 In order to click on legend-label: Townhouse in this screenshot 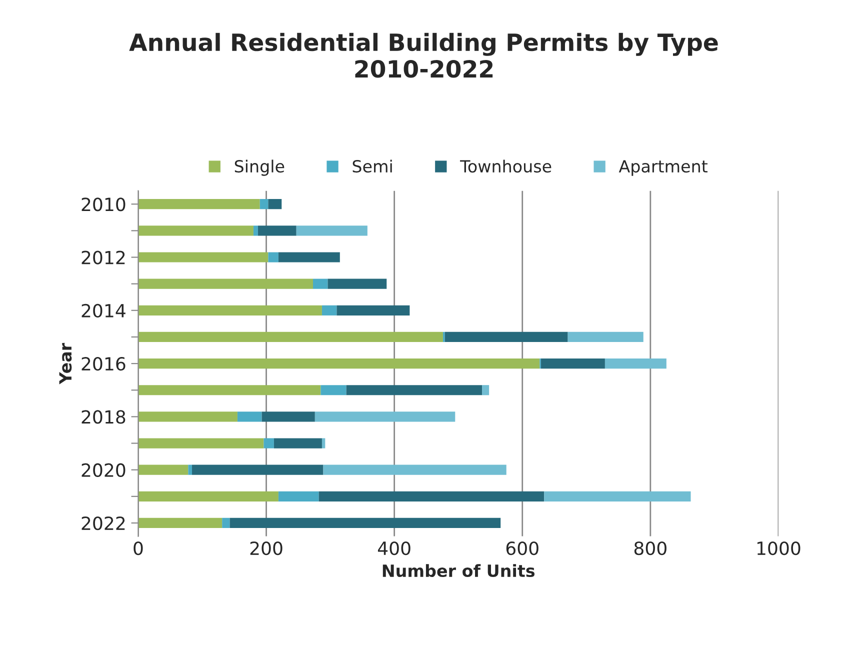, I will do `click(506, 166)`.